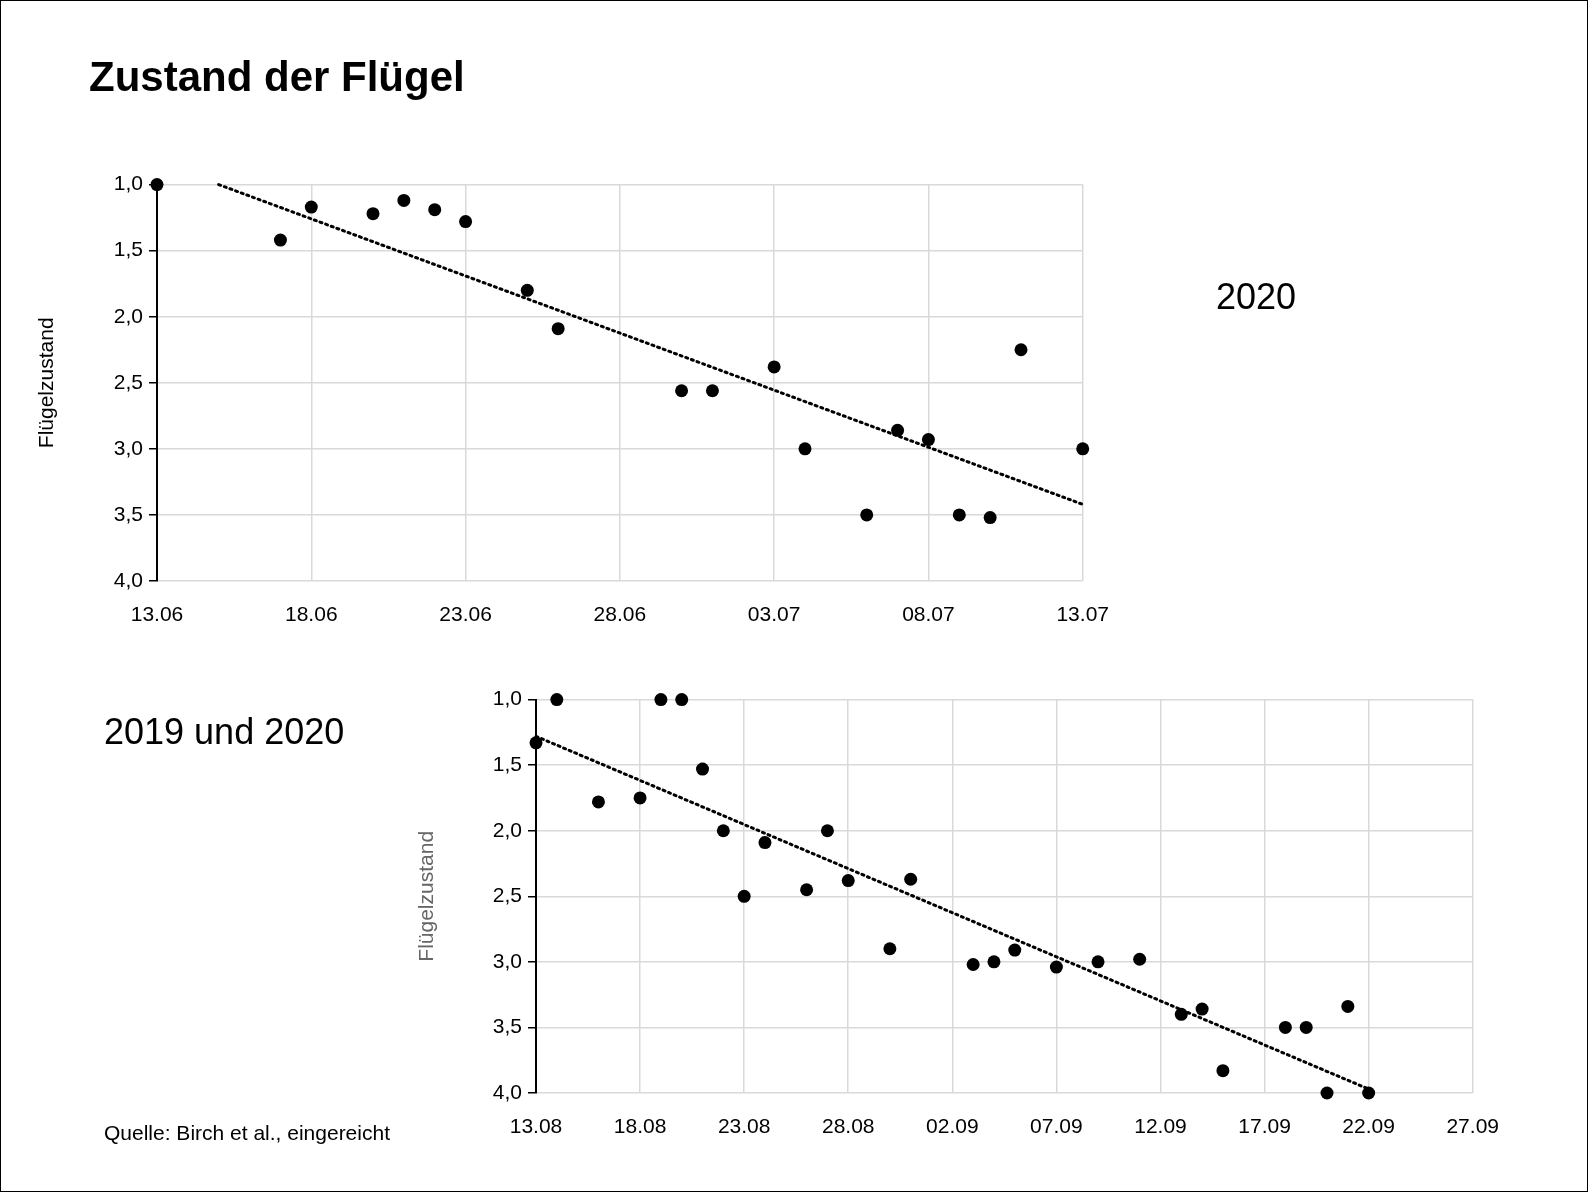 The height and width of the screenshot is (1192, 1588). Describe the element at coordinates (952, 1126) in the screenshot. I see `x-tick-label: 02.09` at that location.